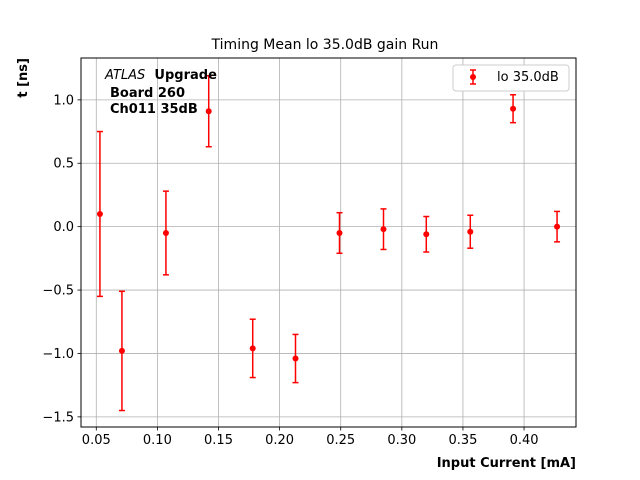 The width and height of the screenshot is (640, 480). Describe the element at coordinates (23, 78) in the screenshot. I see `y-axis-label: t [ns]` at that location.